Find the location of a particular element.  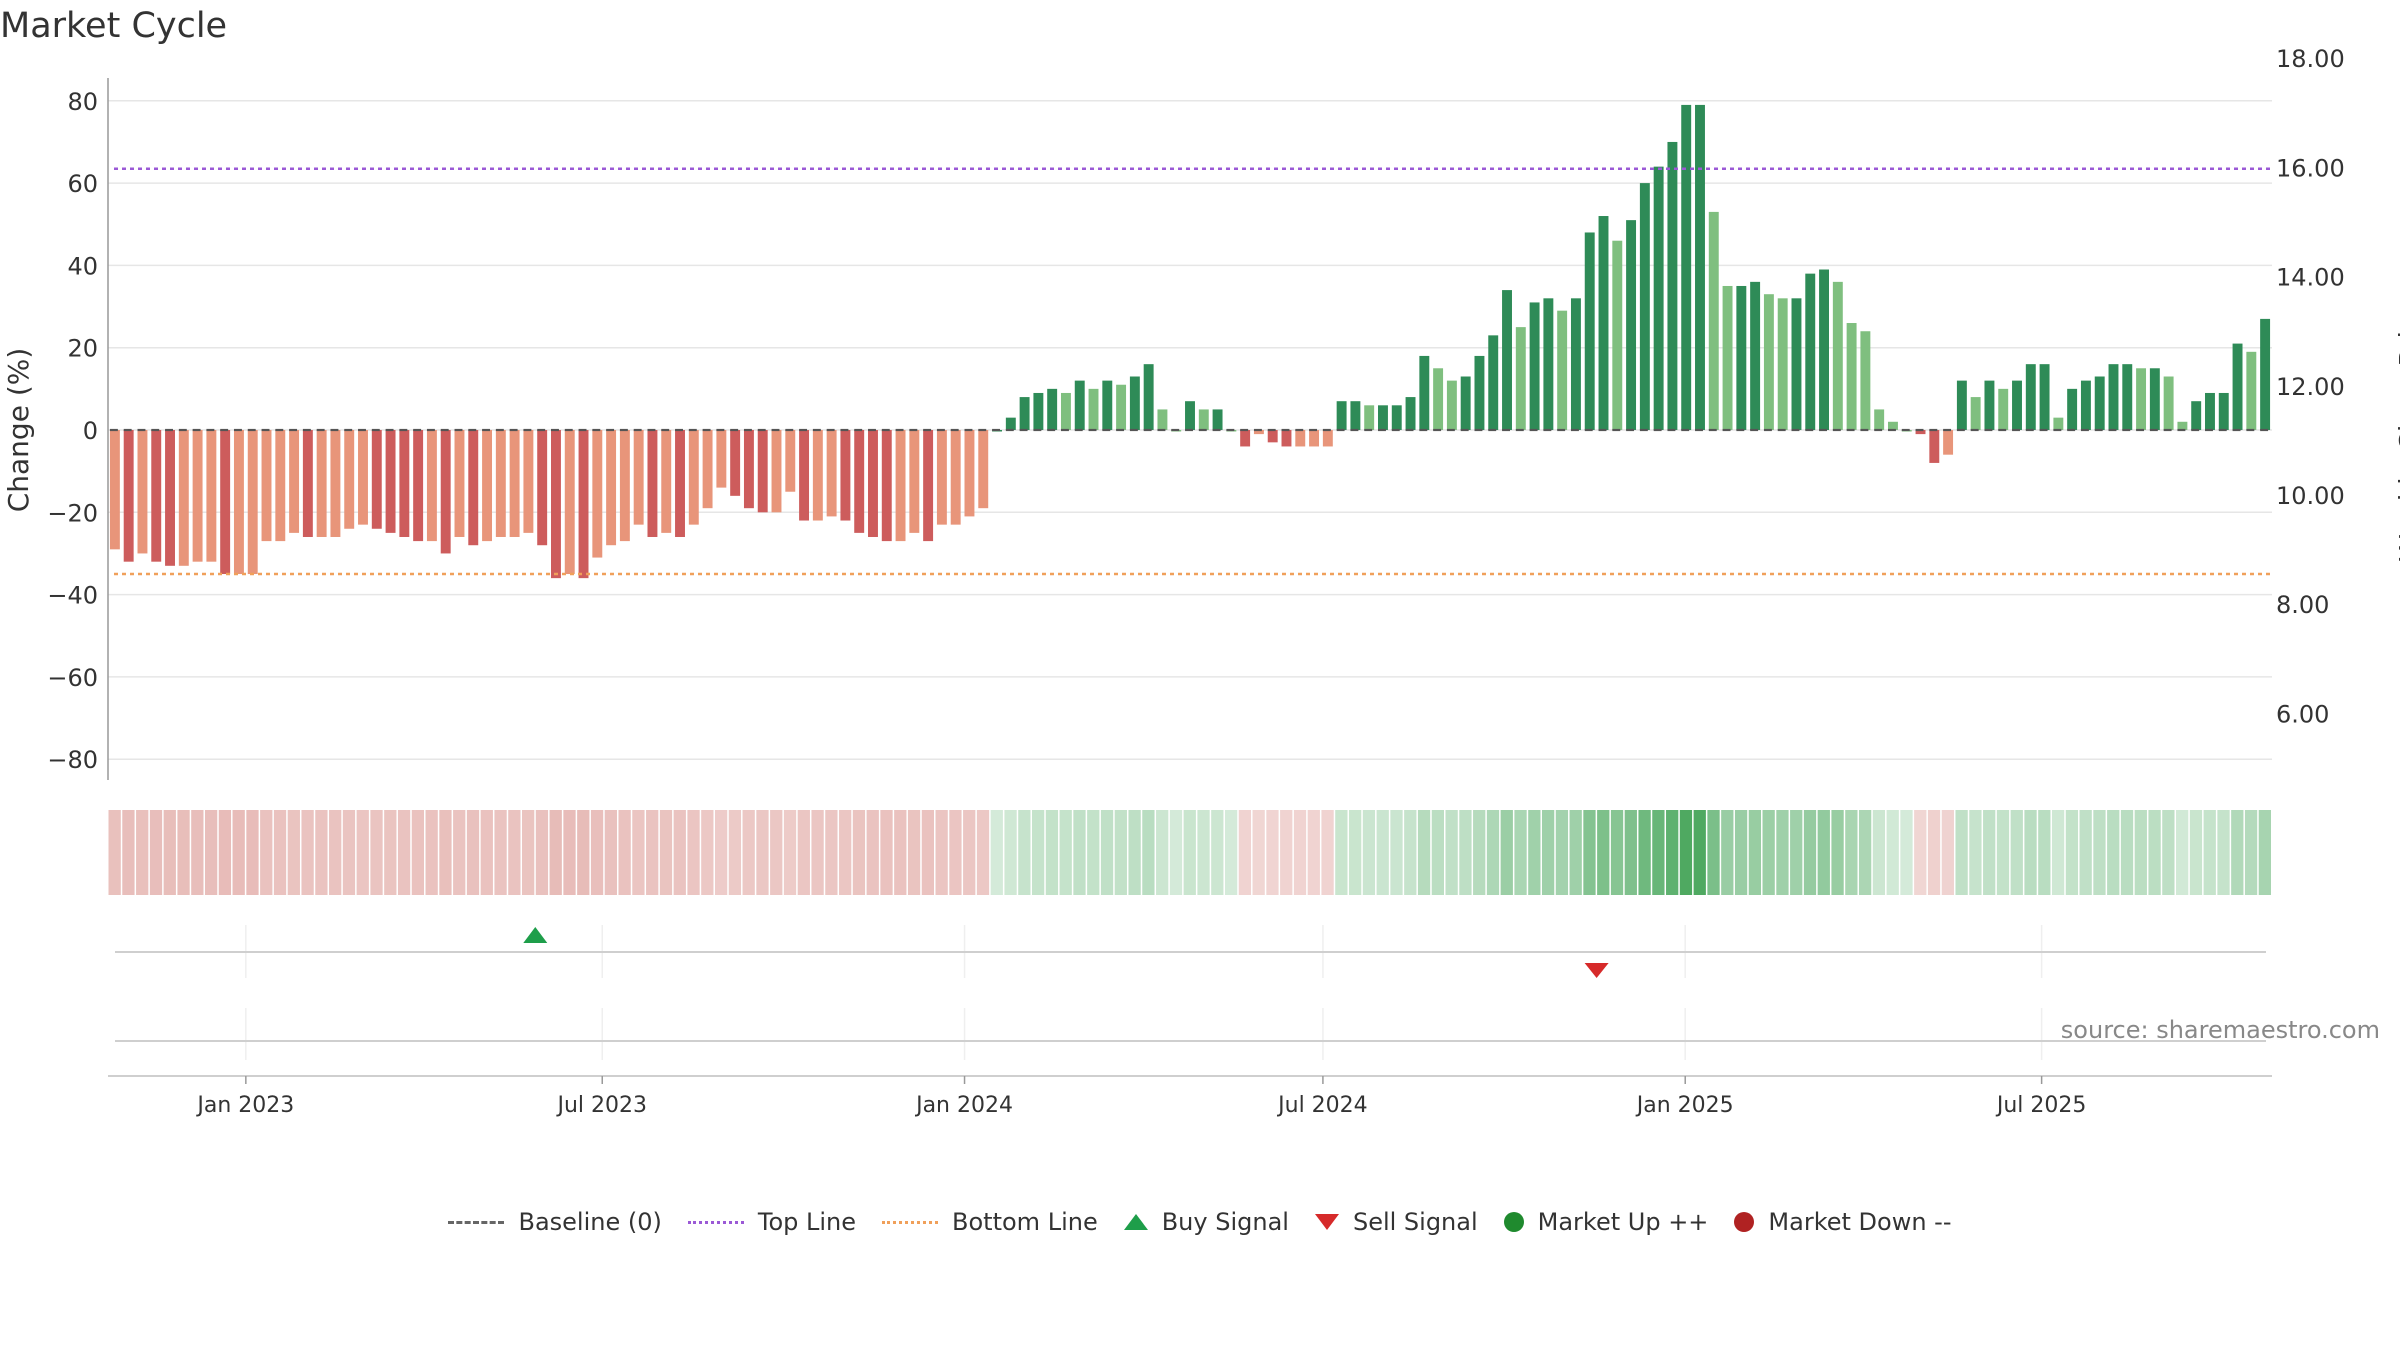

legend-sell-label: Sell Signal is located at coordinates (1415, 1222).